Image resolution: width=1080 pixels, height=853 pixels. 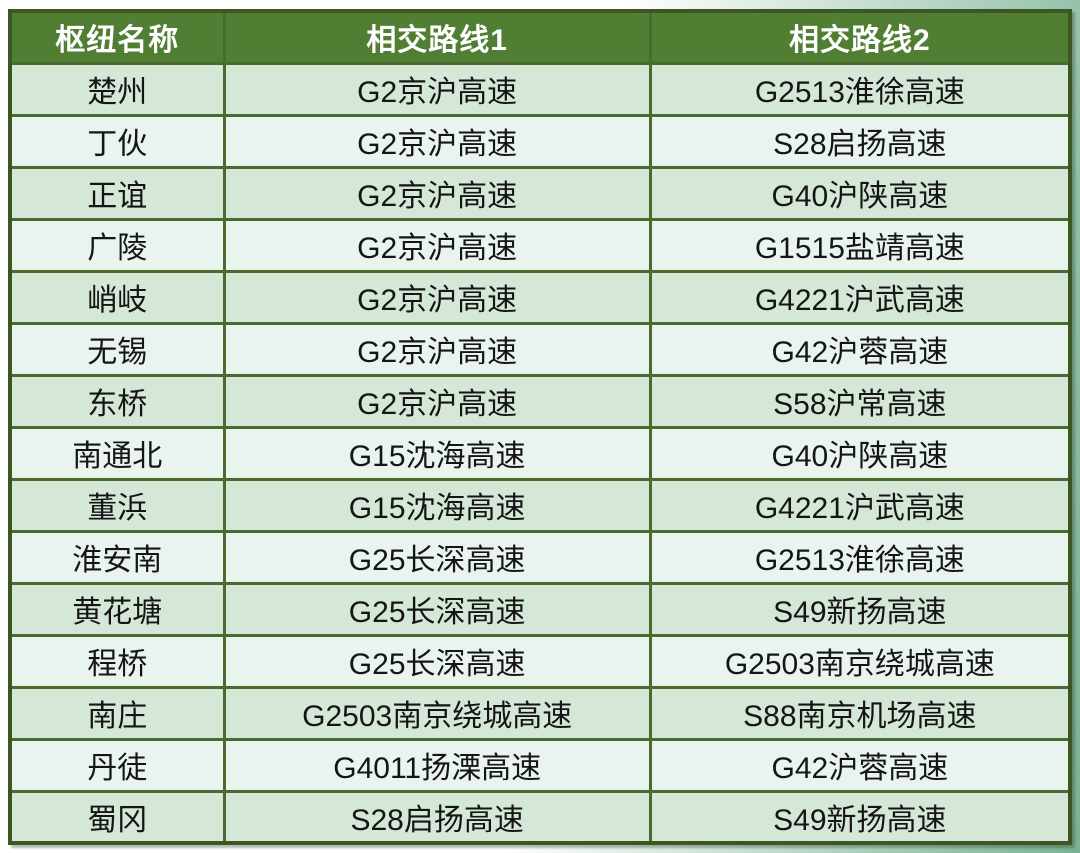 I want to click on table-row: 正谊 G2京沪高速 G40沪陕高速, so click(x=540, y=193).